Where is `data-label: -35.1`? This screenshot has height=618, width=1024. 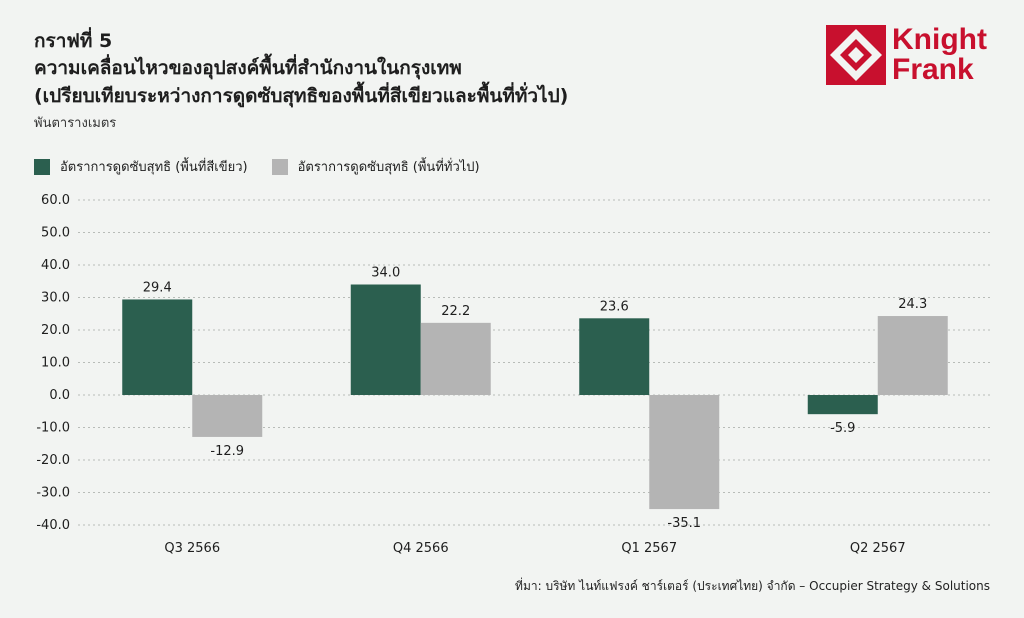
data-label: -35.1 is located at coordinates (684, 523).